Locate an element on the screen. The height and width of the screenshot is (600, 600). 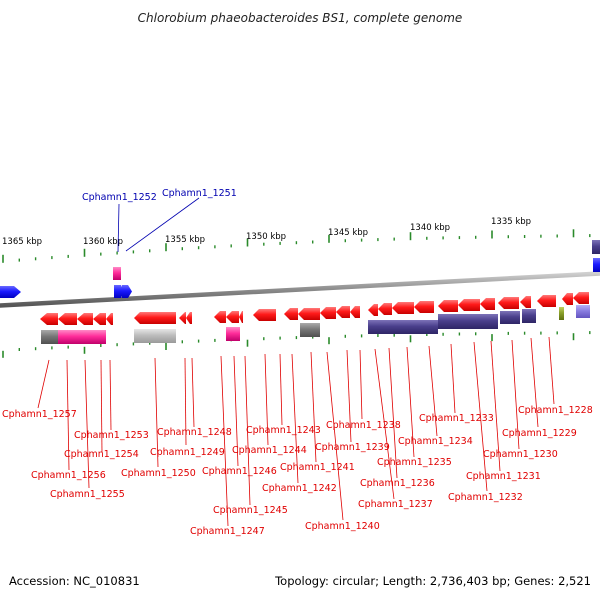
gene-label: Cphamn1_1247 is located at coordinates (227, 531).